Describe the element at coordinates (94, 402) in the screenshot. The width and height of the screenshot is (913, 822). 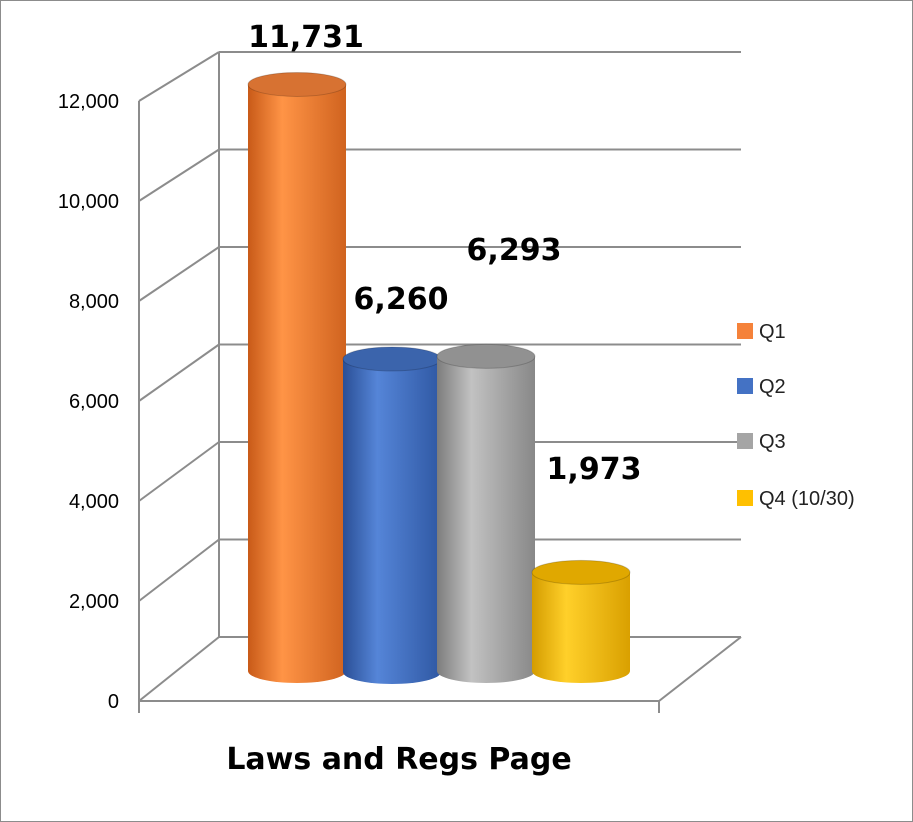
I see `y-tick-label: 6,000` at that location.